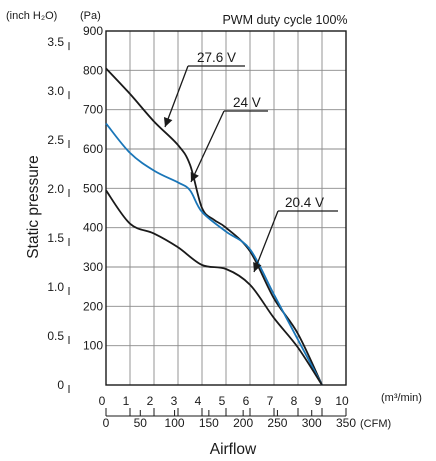  I want to click on x-tick-cfm-label: 50, so click(141, 423).